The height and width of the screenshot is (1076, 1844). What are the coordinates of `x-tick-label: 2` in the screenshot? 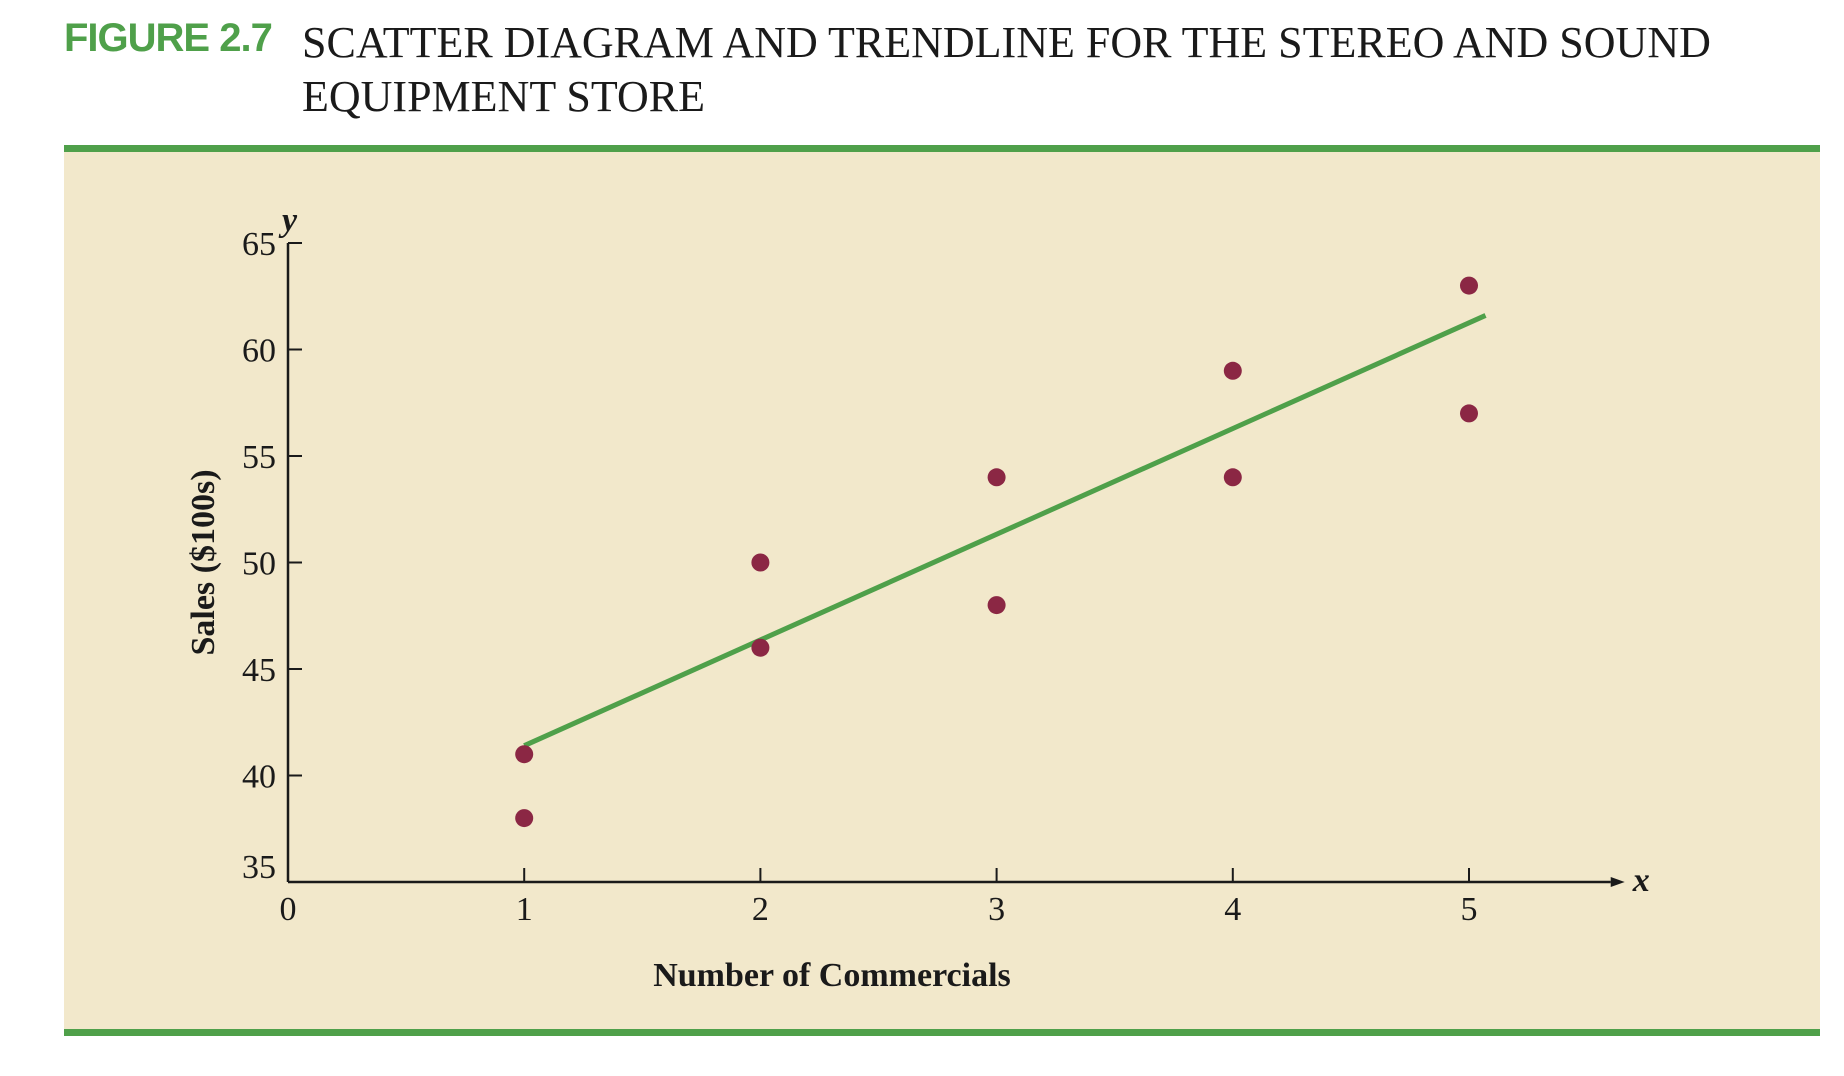 It's located at (760, 909).